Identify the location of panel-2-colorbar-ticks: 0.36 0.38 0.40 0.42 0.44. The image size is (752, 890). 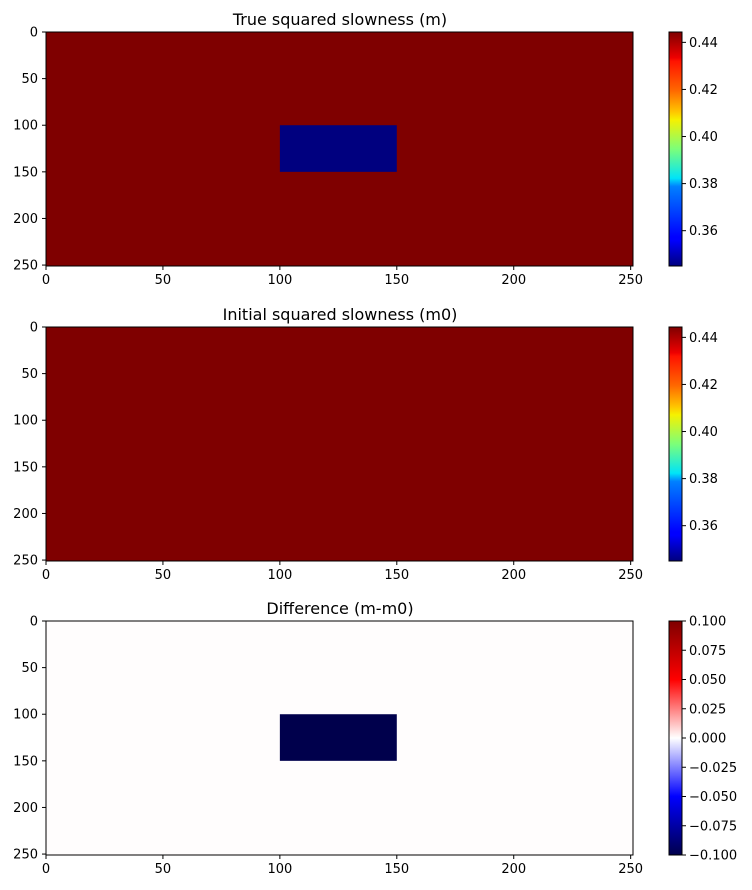
(700, 432).